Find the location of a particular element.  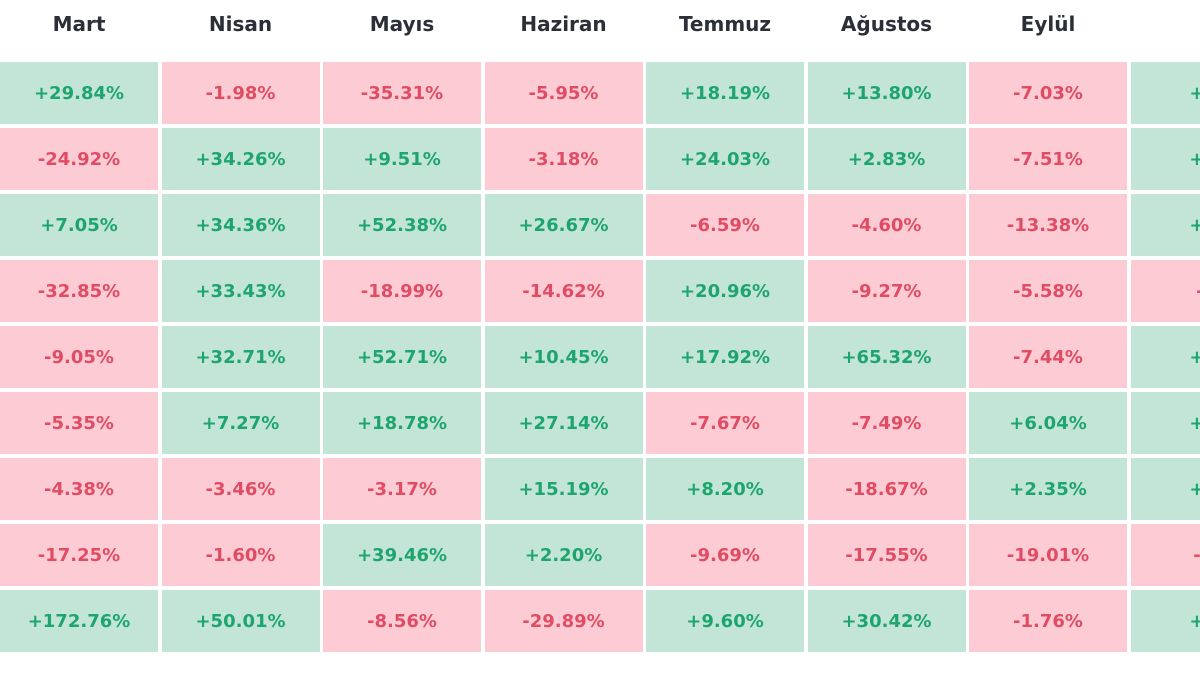

return-cell: +2.83% is located at coordinates (886, 159).